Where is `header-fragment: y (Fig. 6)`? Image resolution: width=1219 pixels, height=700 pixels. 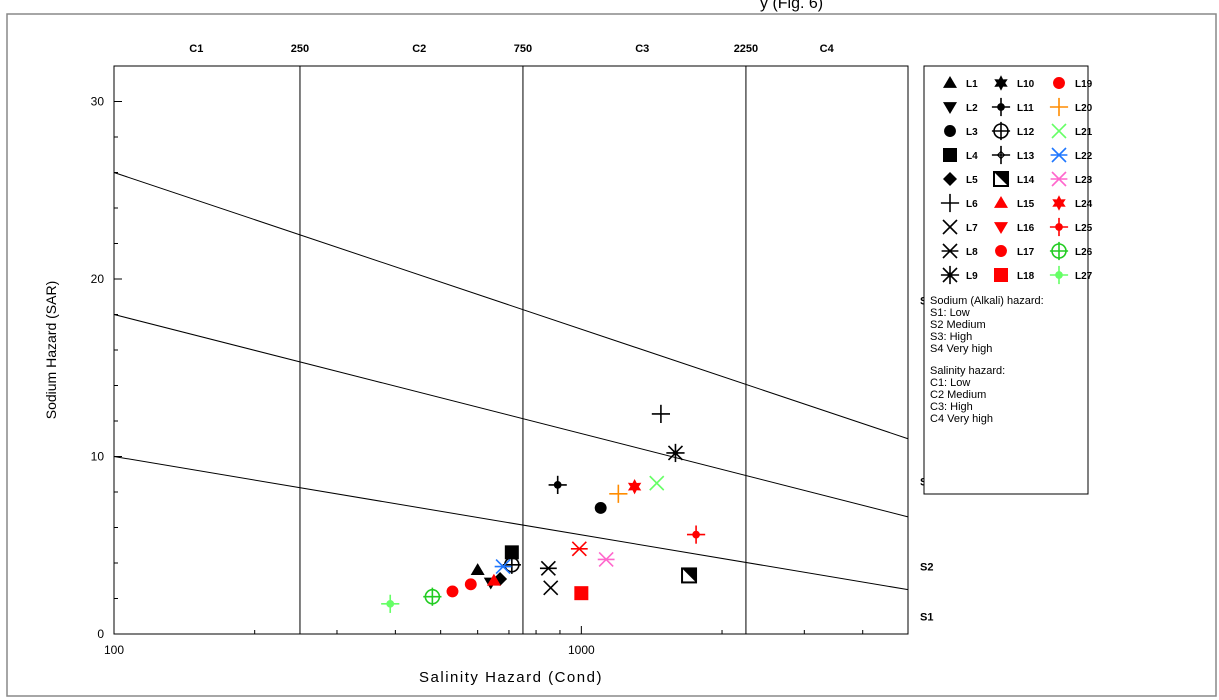
header-fragment: y (Fig. 6) is located at coordinates (791, 6).